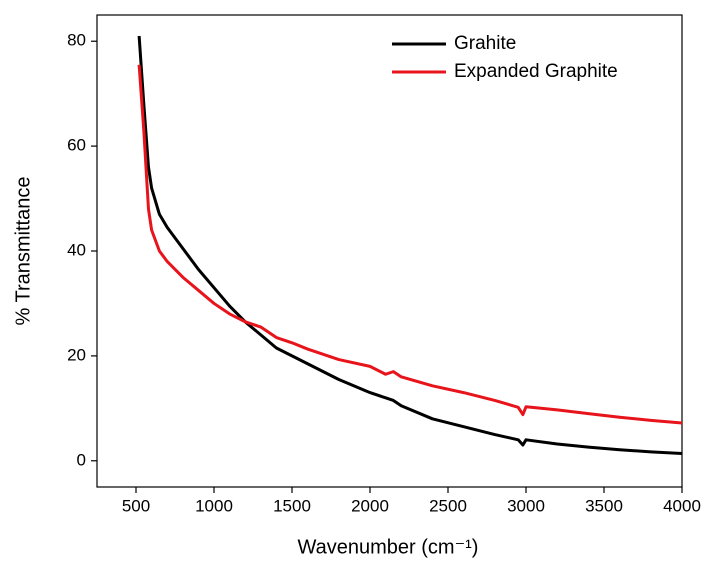 The image size is (706, 564). I want to click on y-axis-title: % Transmittance, so click(23, 251).